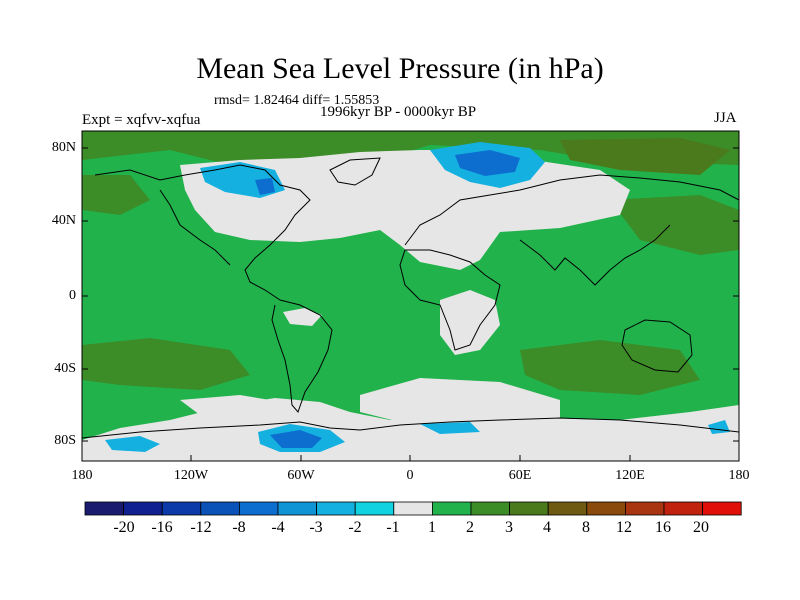 Image resolution: width=800 pixels, height=600 pixels. What do you see at coordinates (470, 527) in the screenshot?
I see `colorbar-label: 2` at bounding box center [470, 527].